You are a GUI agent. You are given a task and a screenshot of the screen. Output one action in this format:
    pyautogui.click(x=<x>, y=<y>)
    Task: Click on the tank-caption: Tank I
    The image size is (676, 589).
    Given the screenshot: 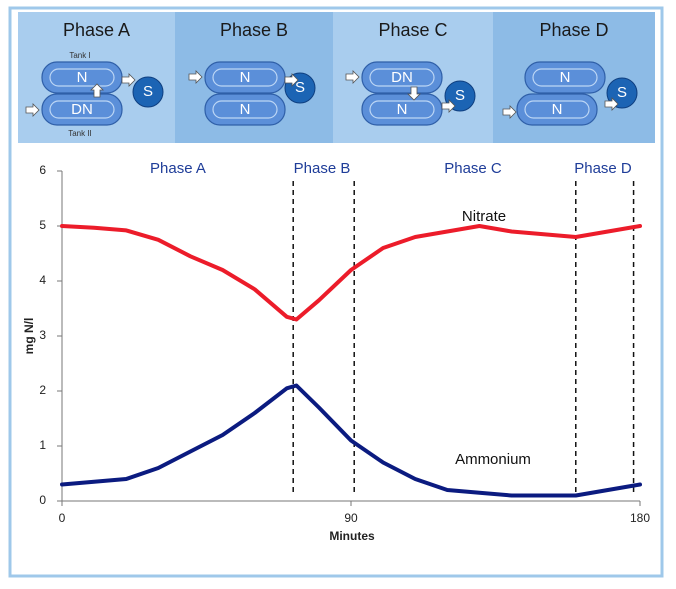 What is the action you would take?
    pyautogui.click(x=79, y=55)
    